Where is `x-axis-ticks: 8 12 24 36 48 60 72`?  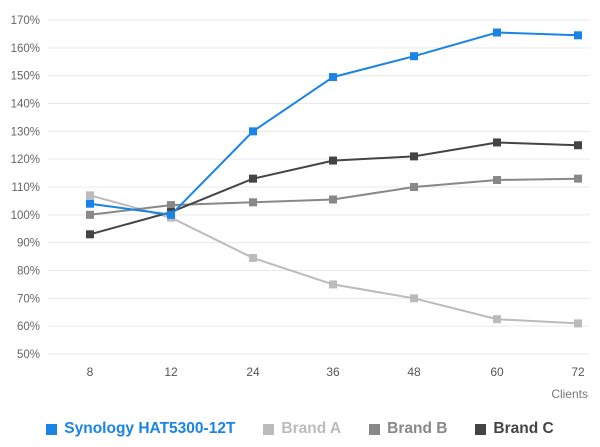
x-axis-ticks: 8 12 24 36 48 60 72 is located at coordinates (336, 372).